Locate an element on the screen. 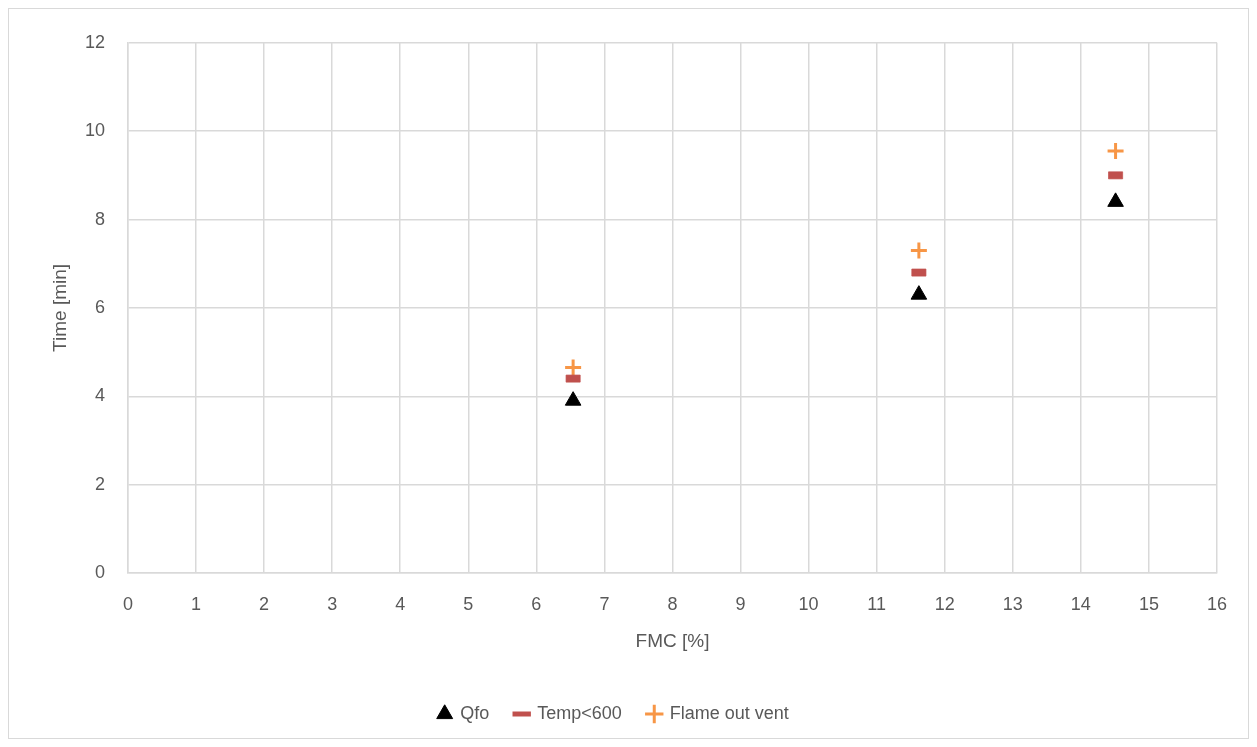  legend-label: Flame out vent is located at coordinates (729, 712).